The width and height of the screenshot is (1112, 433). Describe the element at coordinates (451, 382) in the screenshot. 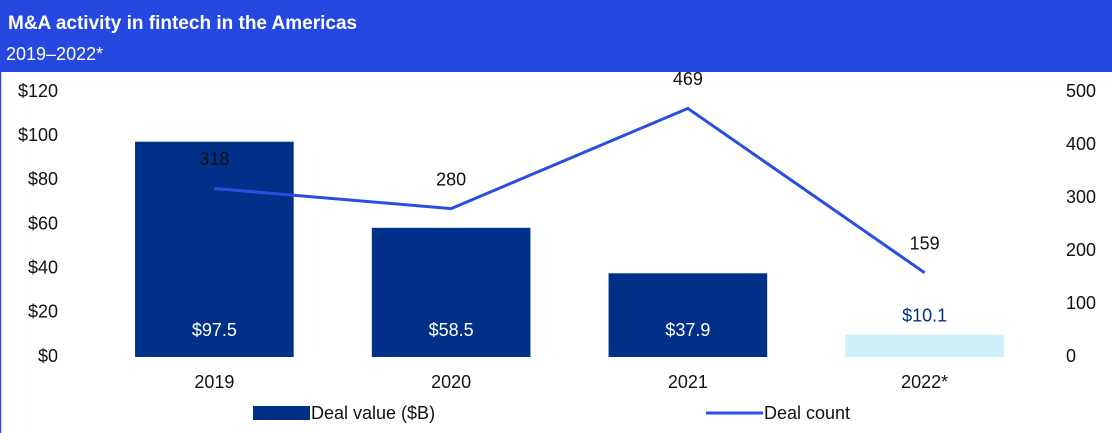

I see `x-tick-label: 2020` at that location.